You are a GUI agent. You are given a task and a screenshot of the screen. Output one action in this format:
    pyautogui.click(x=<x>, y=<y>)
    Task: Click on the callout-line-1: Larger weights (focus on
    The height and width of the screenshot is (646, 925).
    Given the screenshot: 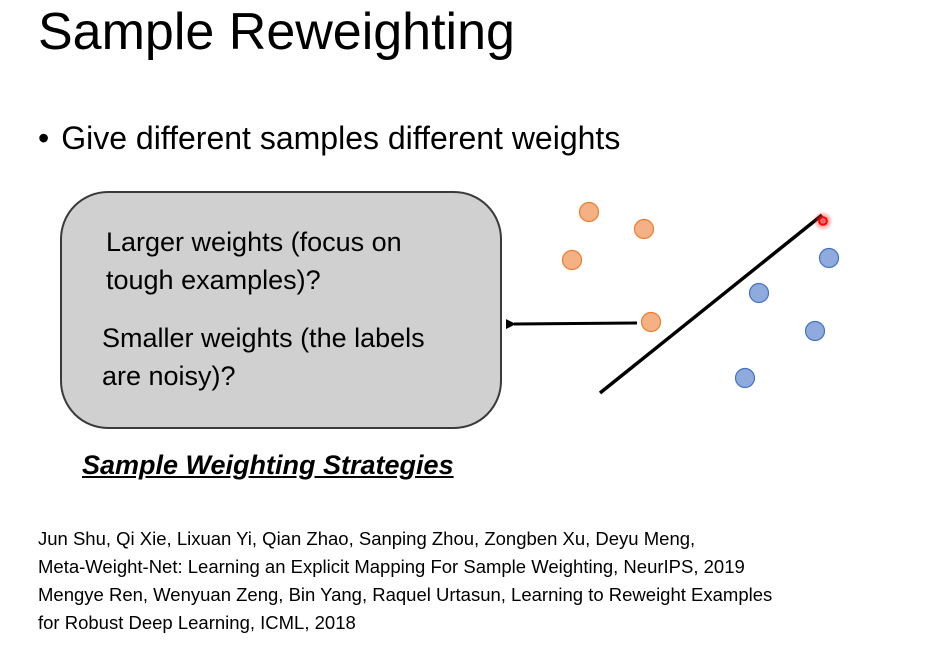 What is the action you would take?
    pyautogui.click(x=254, y=242)
    